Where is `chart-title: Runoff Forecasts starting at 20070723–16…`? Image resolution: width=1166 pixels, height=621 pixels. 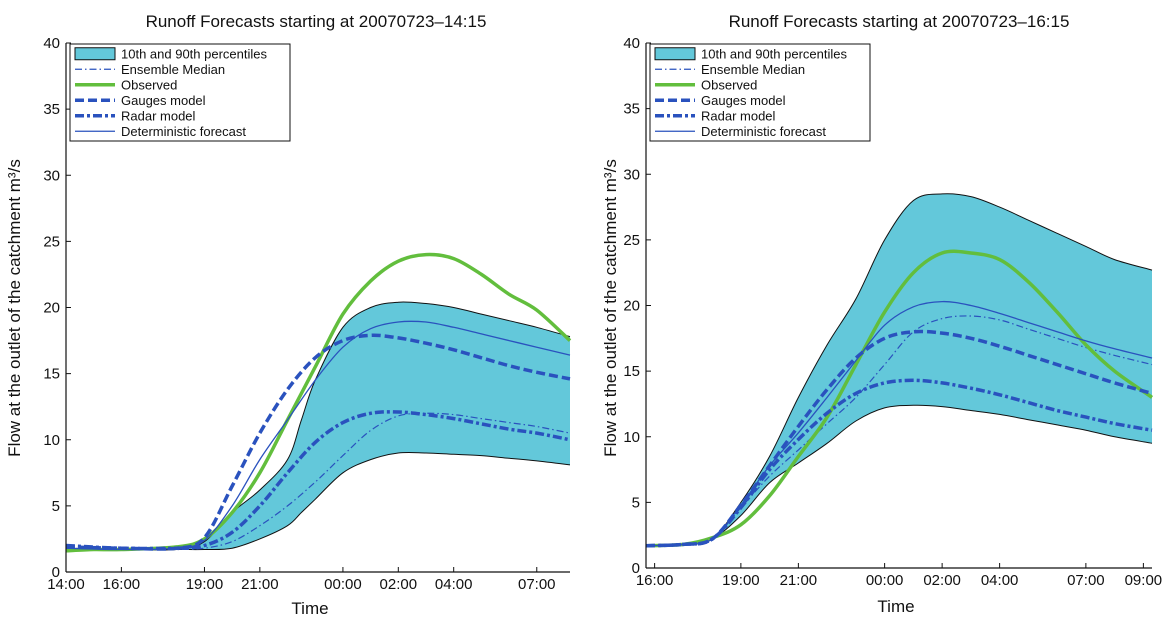
chart-title: Runoff Forecasts starting at 20070723–16… is located at coordinates (899, 21).